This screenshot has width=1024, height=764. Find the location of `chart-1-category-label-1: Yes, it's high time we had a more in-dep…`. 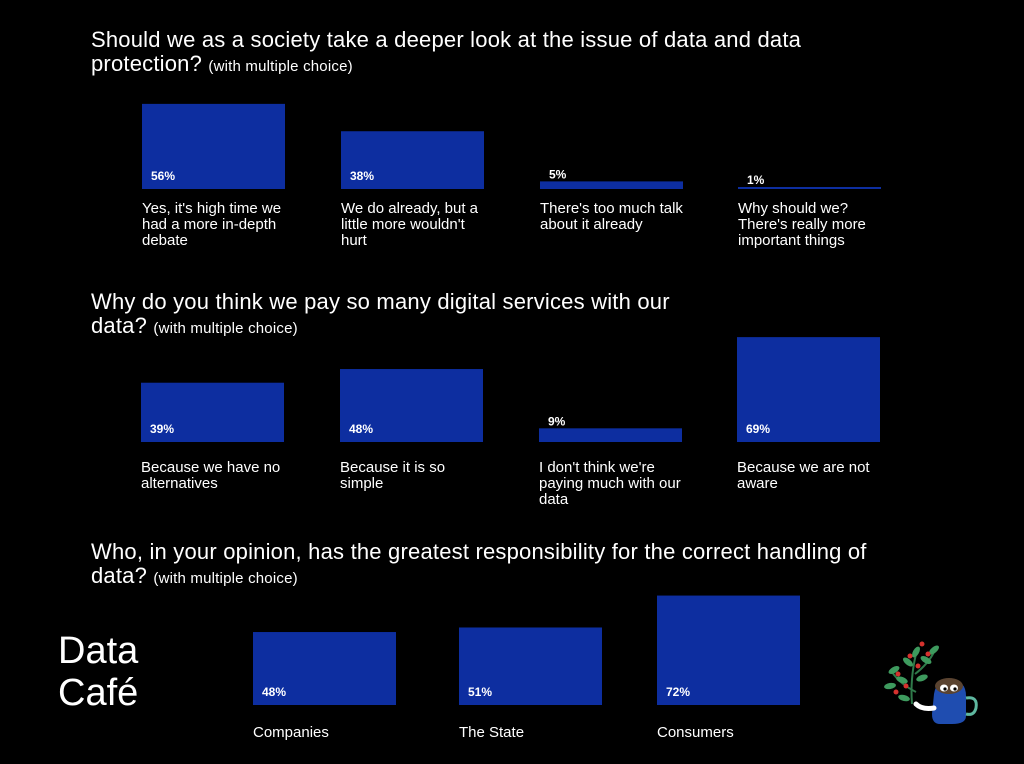

chart-1-category-label-1: Yes, it's high time we had a more in-dep… is located at coordinates (212, 224).